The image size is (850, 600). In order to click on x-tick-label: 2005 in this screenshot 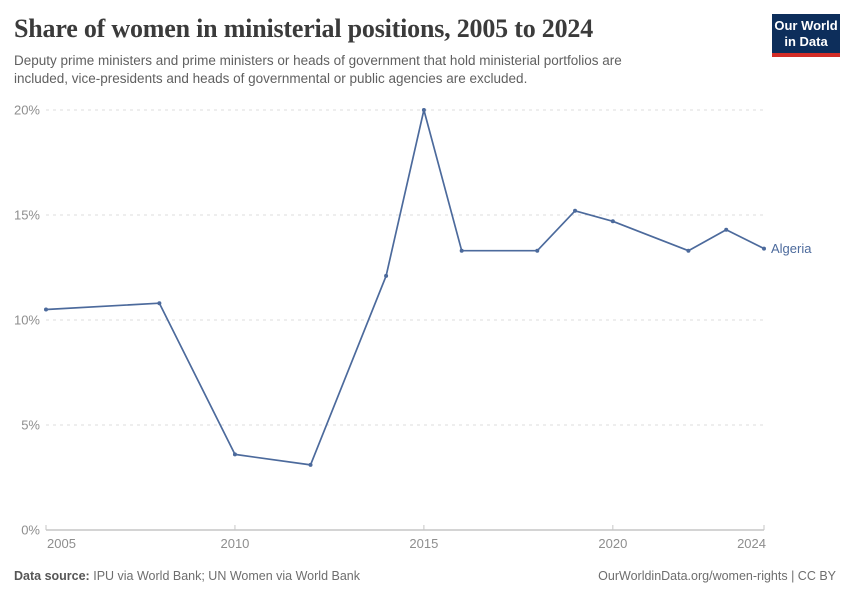, I will do `click(61, 543)`.